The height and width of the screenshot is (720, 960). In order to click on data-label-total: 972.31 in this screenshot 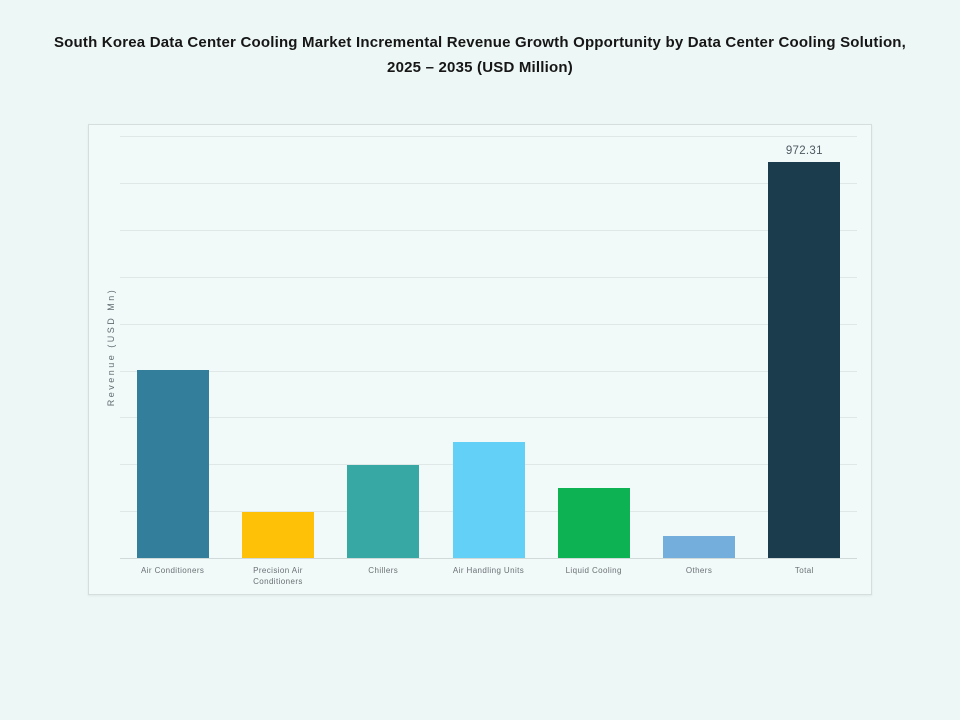, I will do `click(804, 150)`.